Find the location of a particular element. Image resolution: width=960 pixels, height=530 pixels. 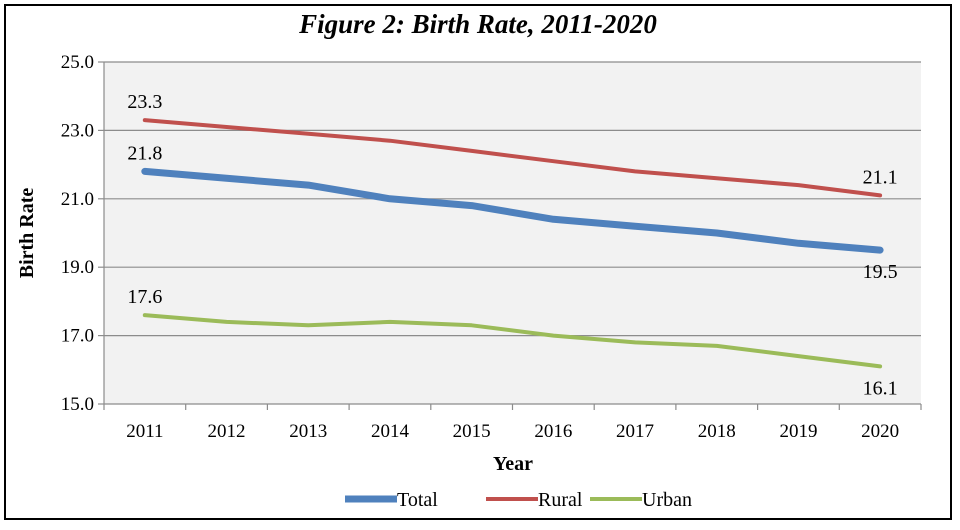

y-tick-label: 17.0 is located at coordinates (77, 336).